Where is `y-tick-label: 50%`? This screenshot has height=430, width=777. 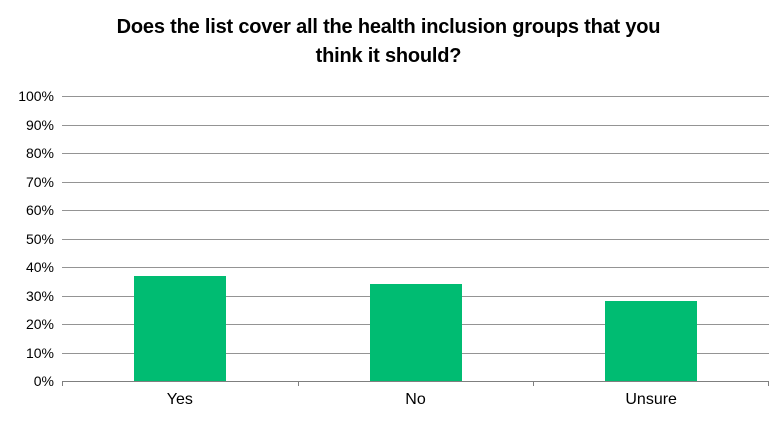 y-tick-label: 50% is located at coordinates (39, 238).